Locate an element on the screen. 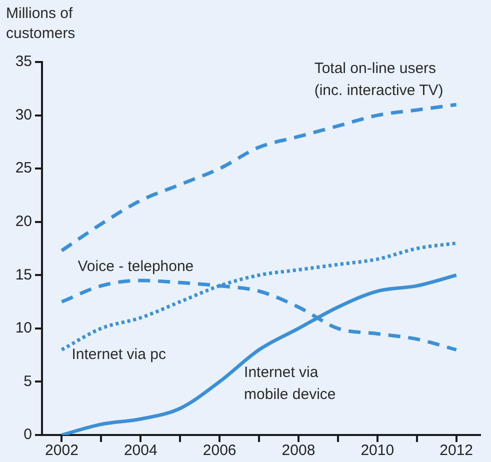 The width and height of the screenshot is (491, 462). series-label: Total on-line users (inc. interactive TV) is located at coordinates (379, 79).